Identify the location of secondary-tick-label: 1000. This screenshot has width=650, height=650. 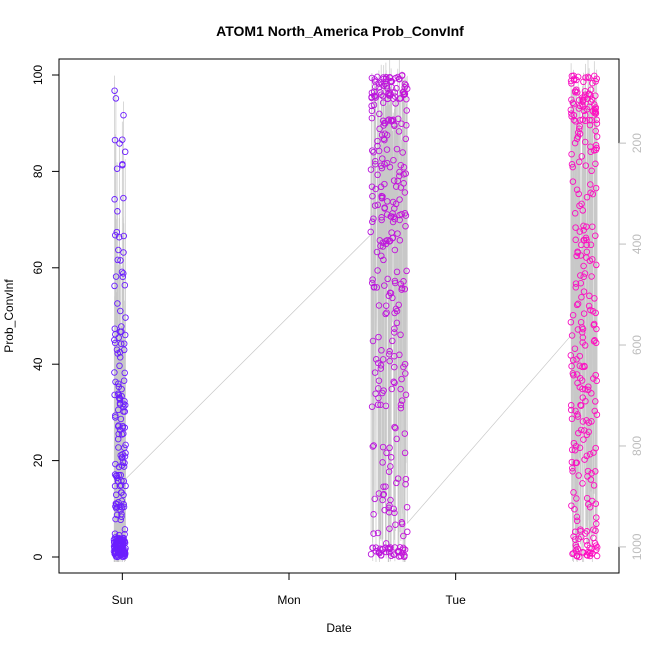
(637, 546).